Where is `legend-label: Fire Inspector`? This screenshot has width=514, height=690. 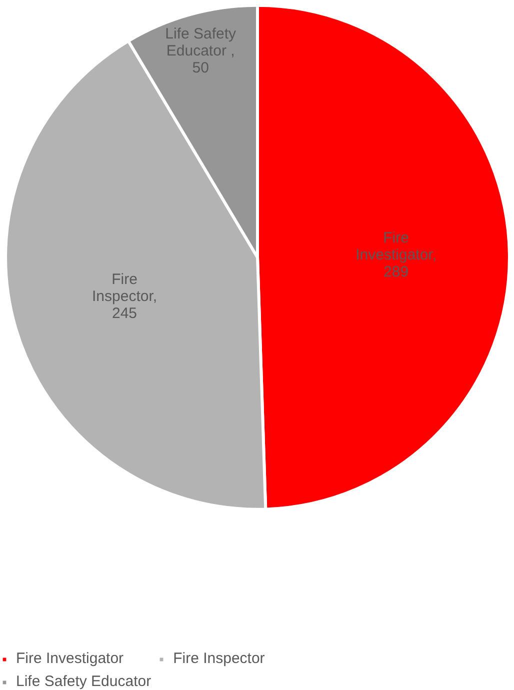
legend-label: Fire Inspector is located at coordinates (219, 658).